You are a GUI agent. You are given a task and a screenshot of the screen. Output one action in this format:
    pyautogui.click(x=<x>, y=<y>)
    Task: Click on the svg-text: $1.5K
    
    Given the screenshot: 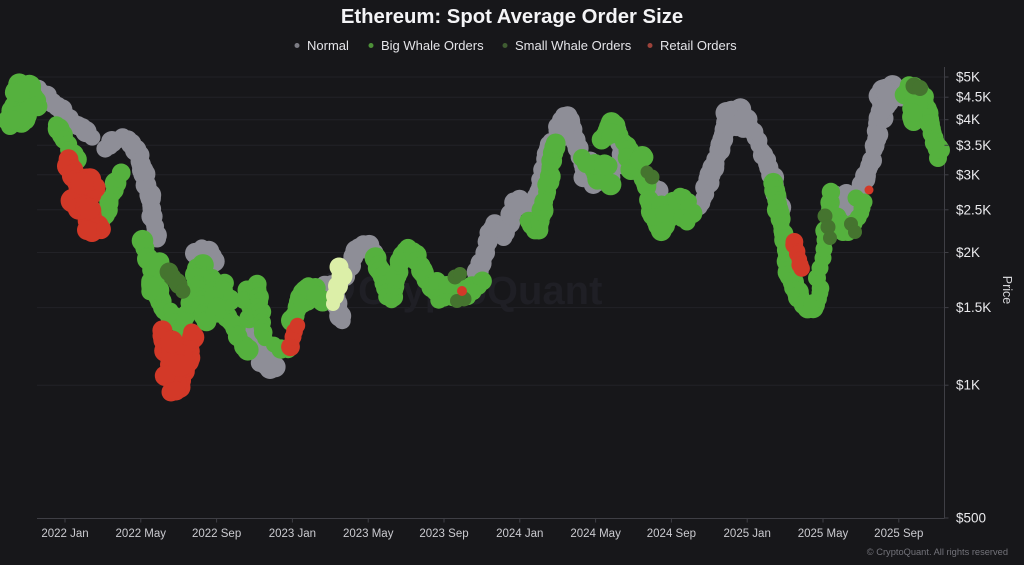 What is the action you would take?
    pyautogui.click(x=973, y=307)
    